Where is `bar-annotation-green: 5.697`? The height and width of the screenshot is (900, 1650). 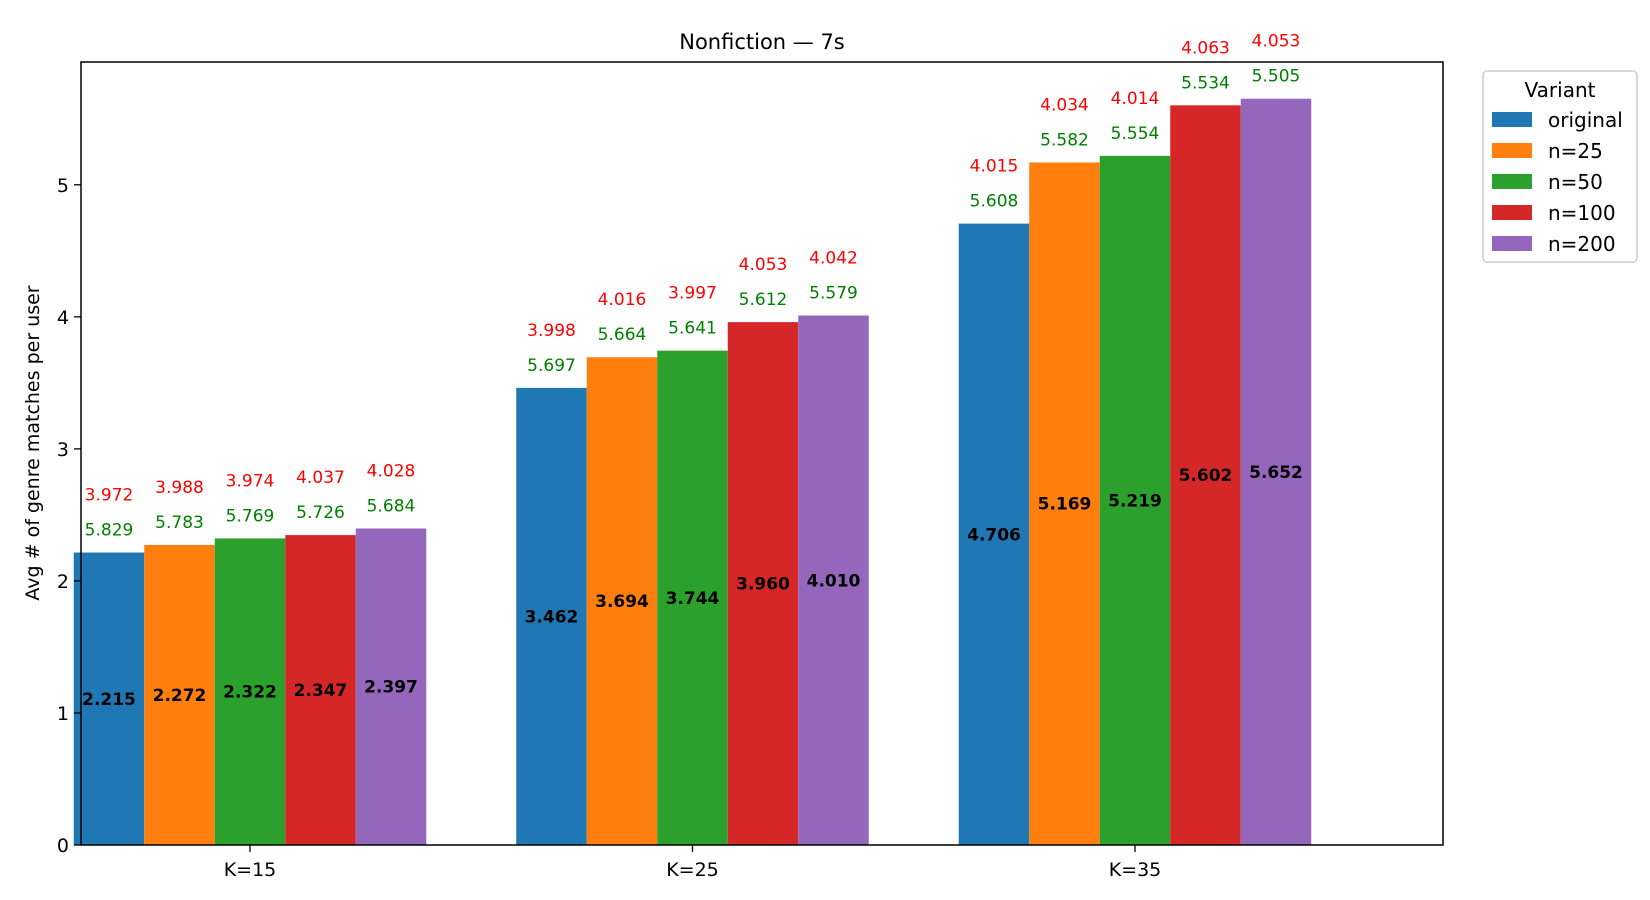 bar-annotation-green: 5.697 is located at coordinates (551, 366).